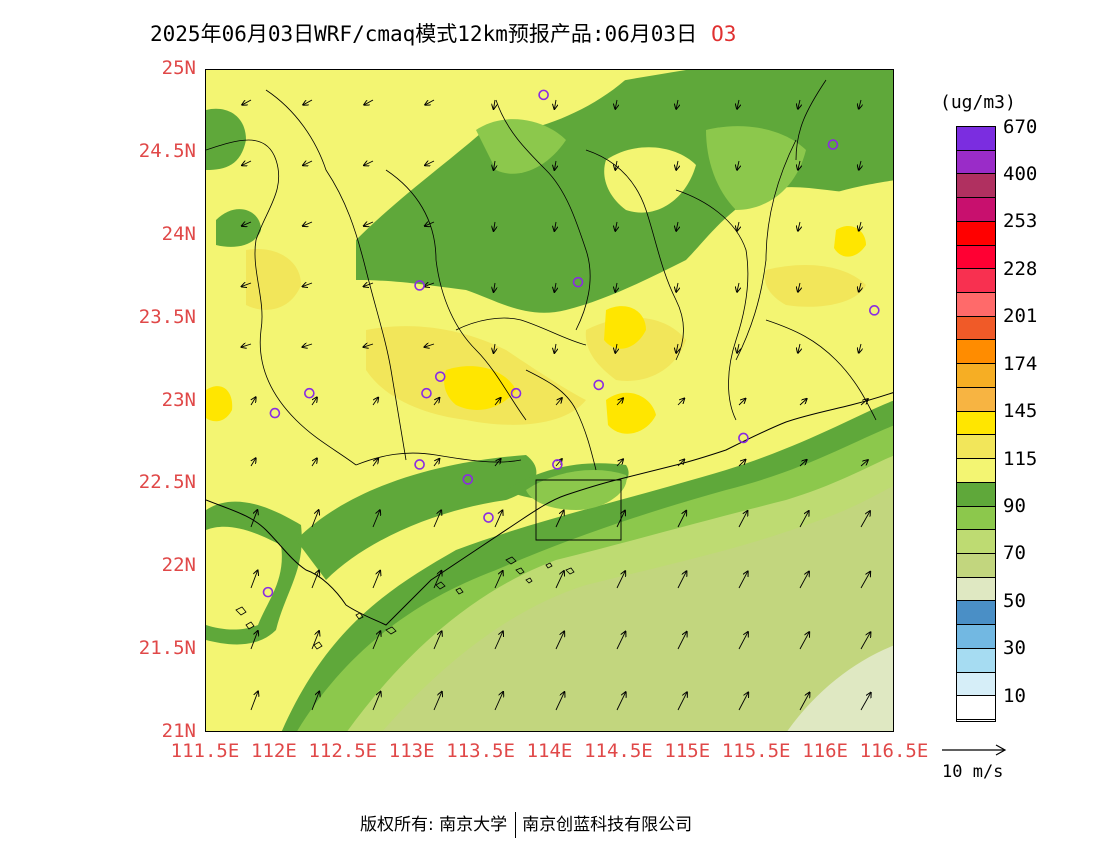 The width and height of the screenshot is (1100, 850). Describe the element at coordinates (1014, 600) in the screenshot. I see `colorbar-tick-label: 50` at that location.